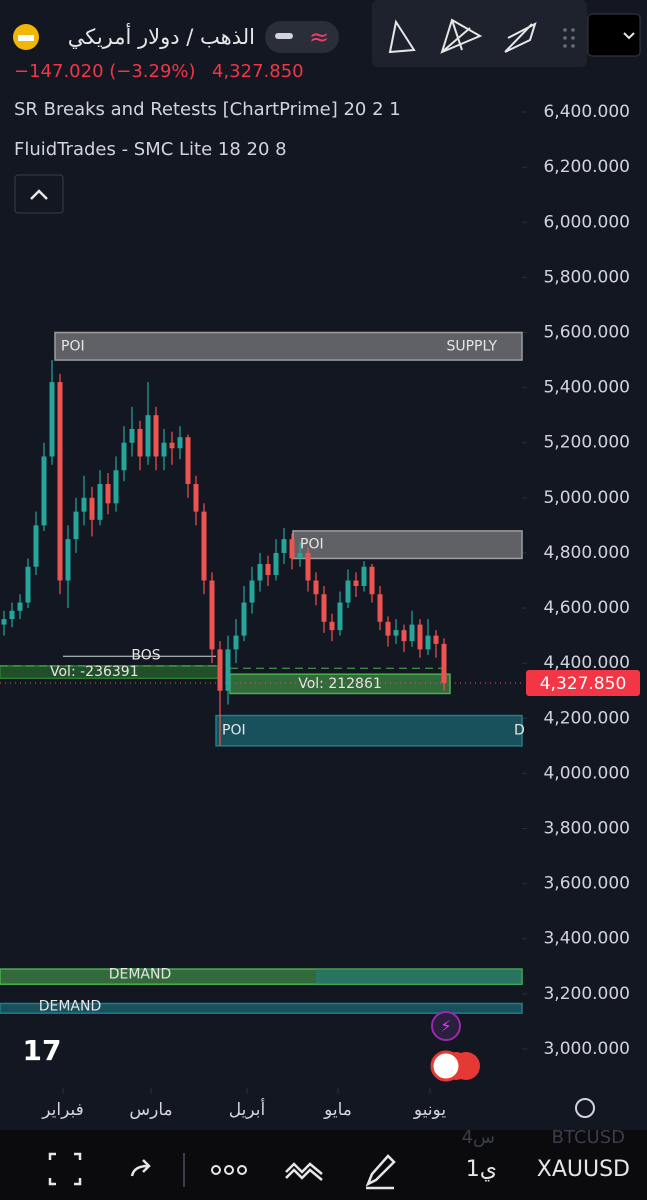 The image size is (647, 1200). I want to click on zone-label: Vol: -236391, so click(94, 672).